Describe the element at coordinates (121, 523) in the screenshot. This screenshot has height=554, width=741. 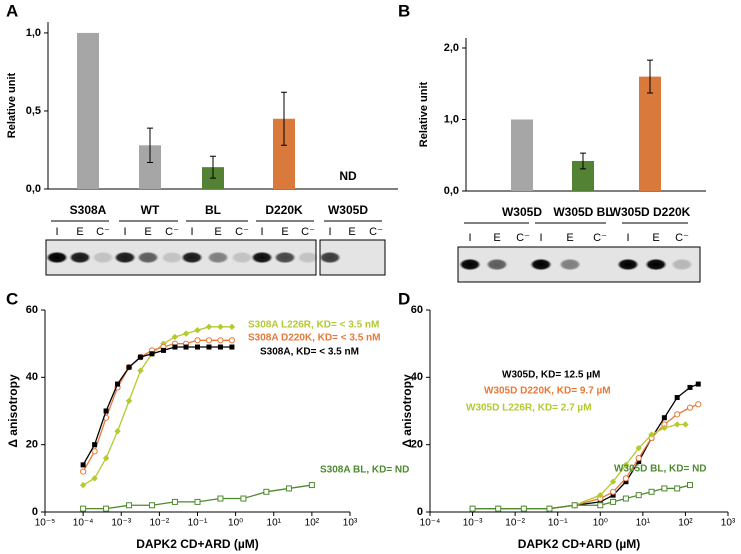
I see `x-tick-label: 10⁻³` at that location.